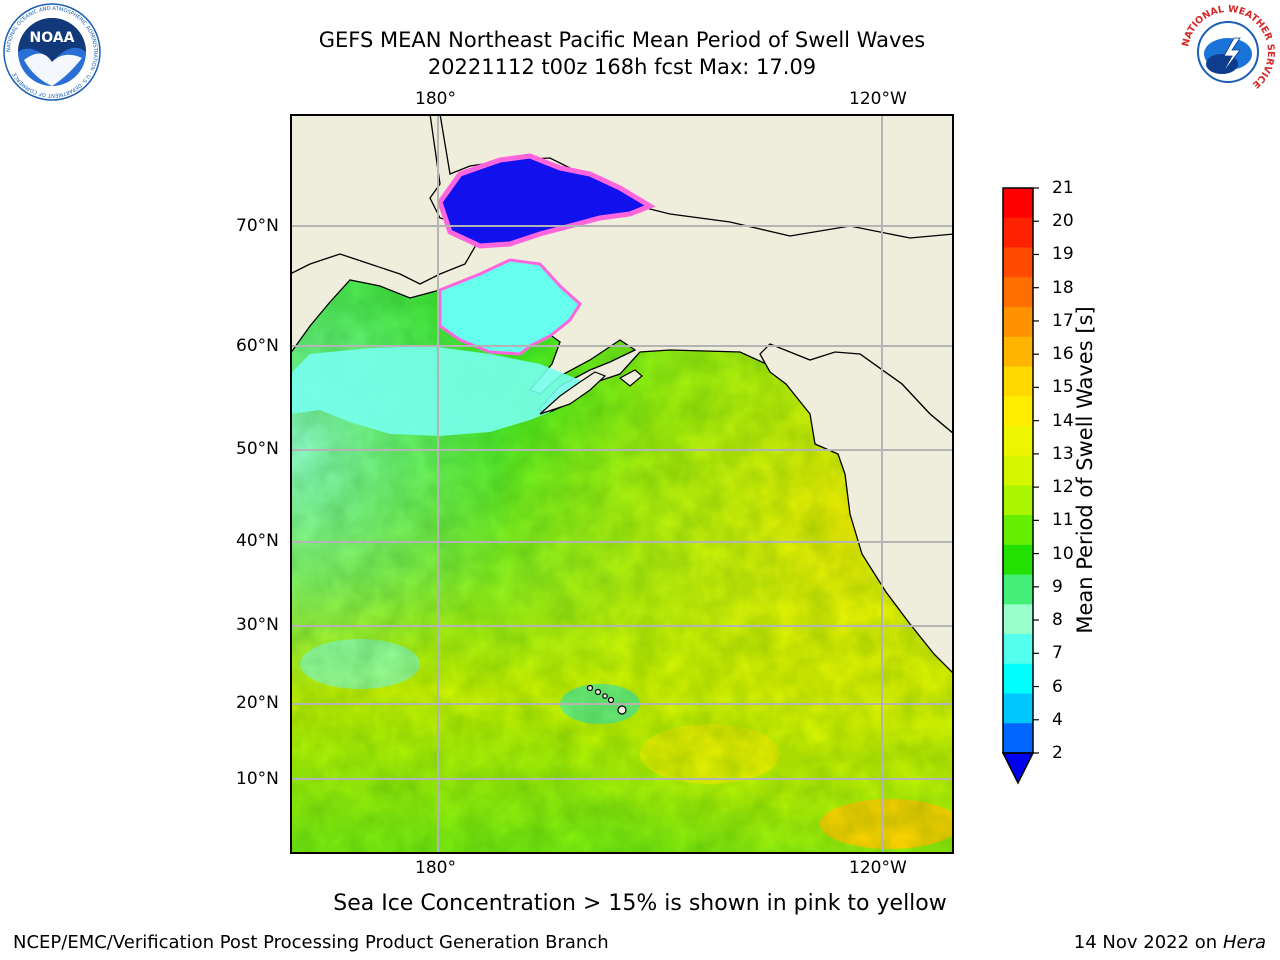  Describe the element at coordinates (257, 703) in the screenshot. I see `lat-label-20n: 20°N` at that location.